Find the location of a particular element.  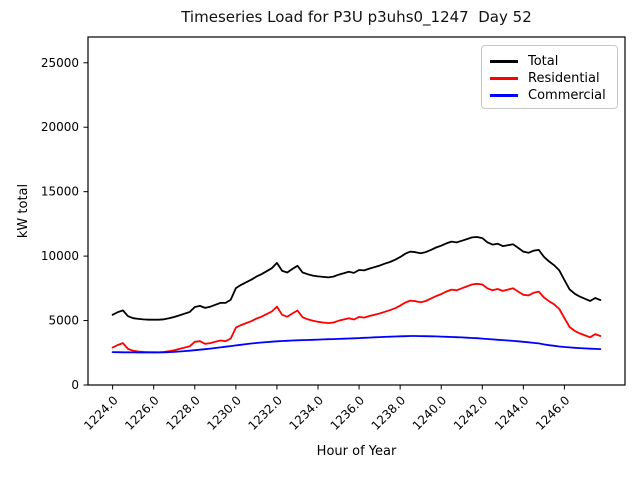

x-tick-label: 1232.0 is located at coordinates (265, 413).